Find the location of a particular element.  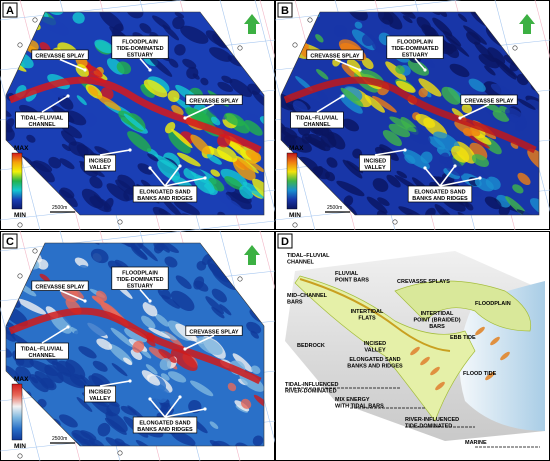

diagram-label: ELONGATED SAND is located at coordinates (374, 360).